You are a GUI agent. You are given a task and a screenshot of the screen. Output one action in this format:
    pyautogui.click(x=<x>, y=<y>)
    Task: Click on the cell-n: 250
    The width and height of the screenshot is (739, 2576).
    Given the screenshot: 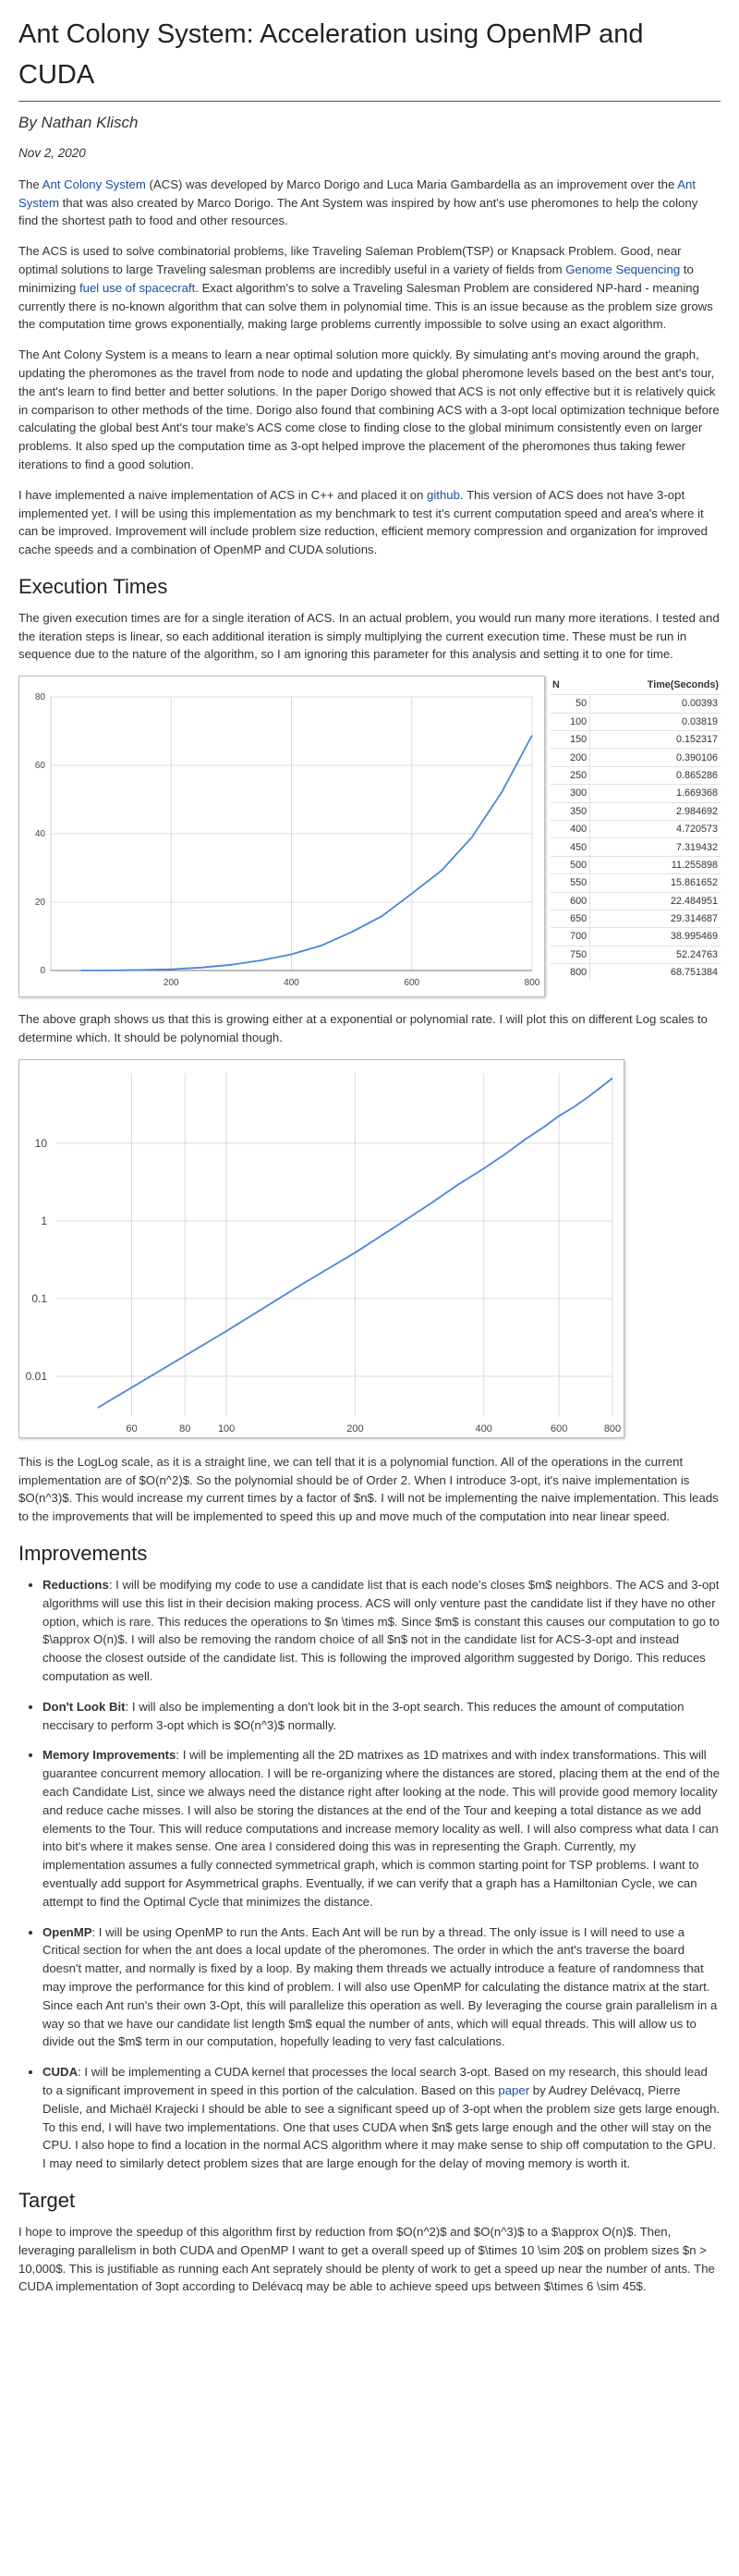 What is the action you would take?
    pyautogui.click(x=570, y=775)
    